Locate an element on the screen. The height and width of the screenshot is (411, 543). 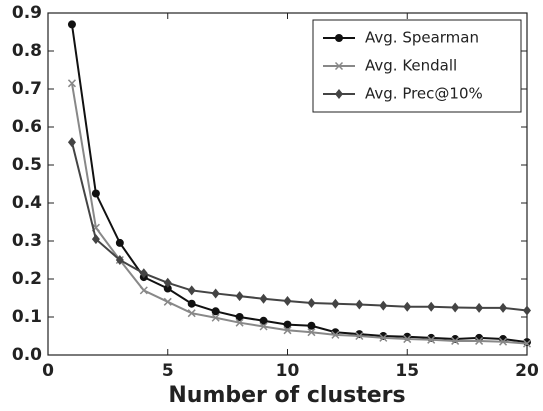
legend-label: Avg. Spearman is located at coordinates (422, 38).